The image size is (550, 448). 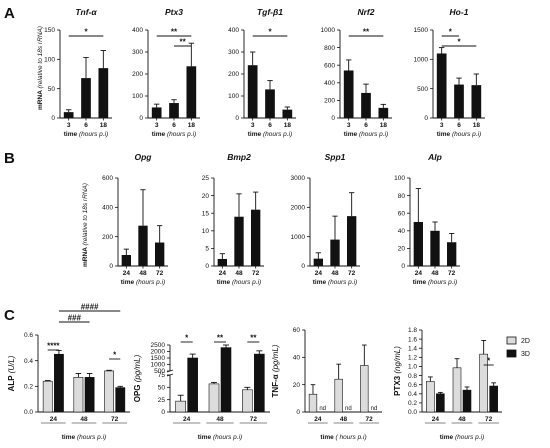 I want to click on chart-title: Ho-1, so click(x=459, y=12).